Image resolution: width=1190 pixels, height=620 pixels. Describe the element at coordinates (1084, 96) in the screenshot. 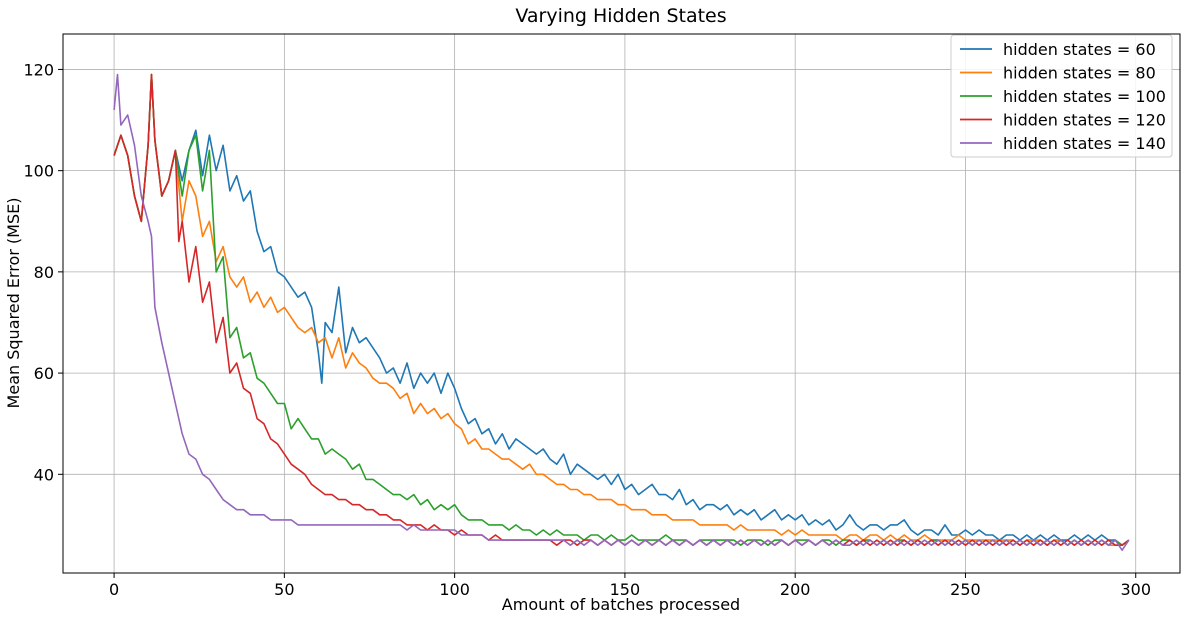

I see `legend-label: hidden states = 100` at that location.